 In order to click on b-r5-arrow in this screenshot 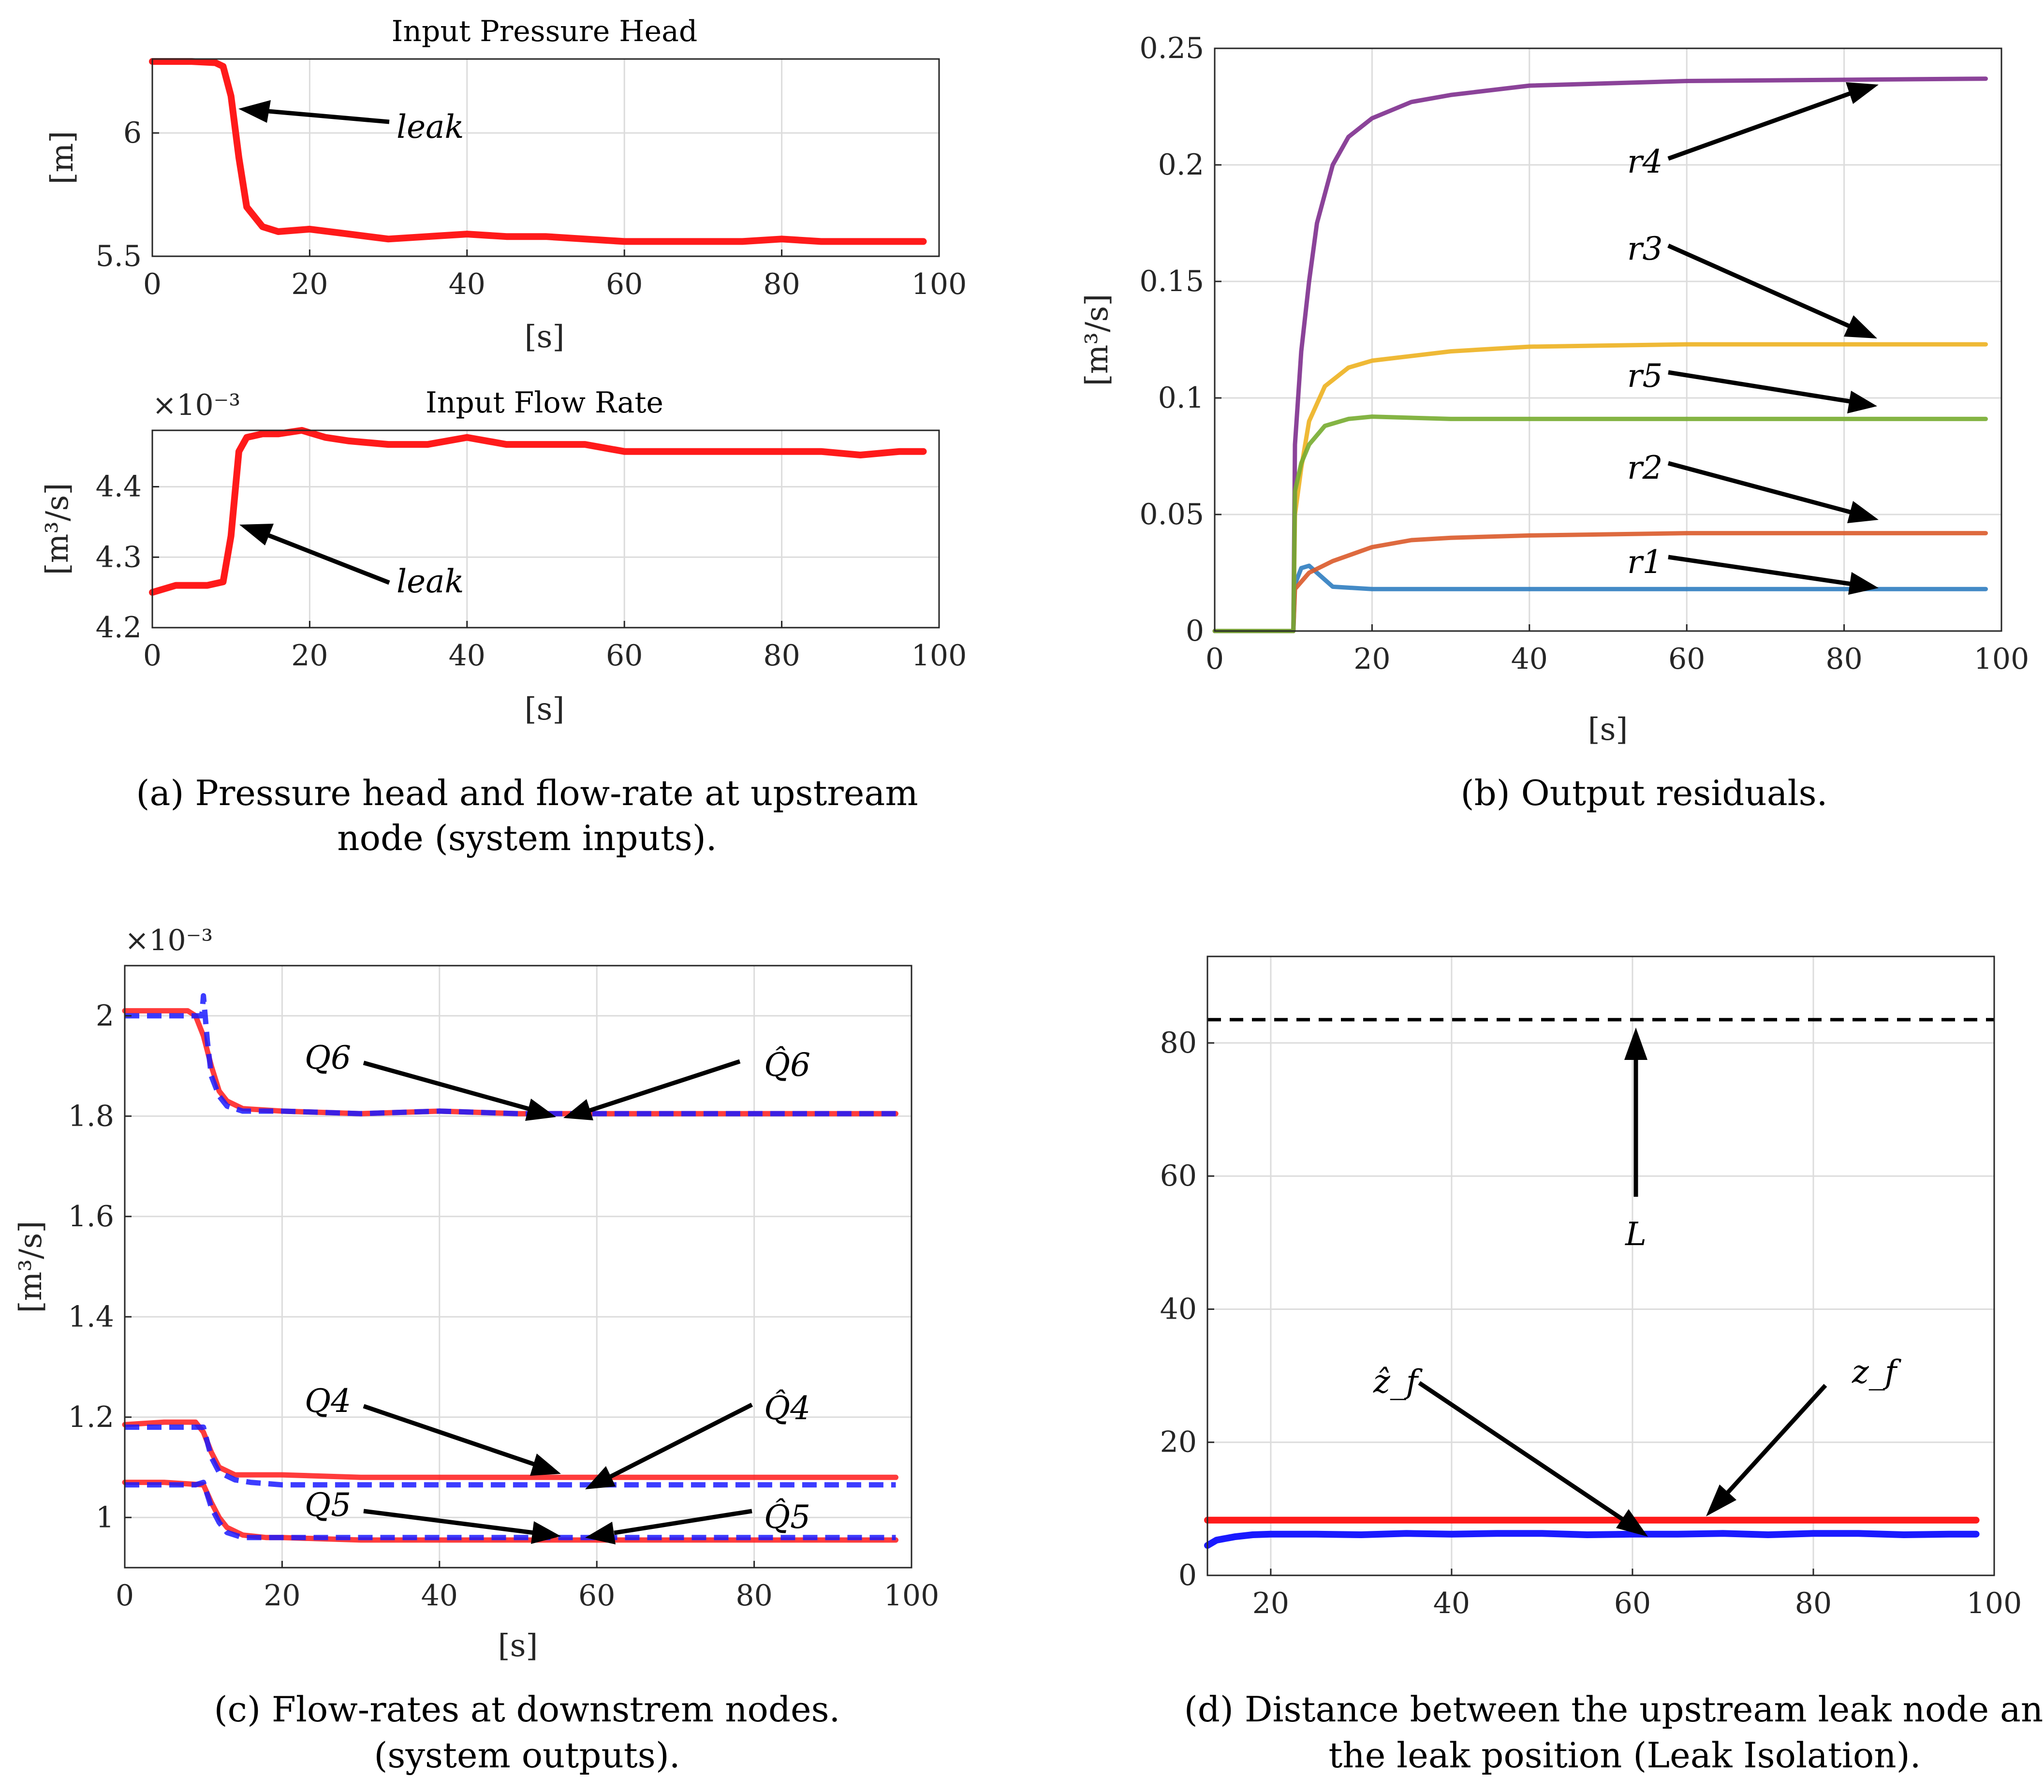, I will do `click(1759, 387)`.